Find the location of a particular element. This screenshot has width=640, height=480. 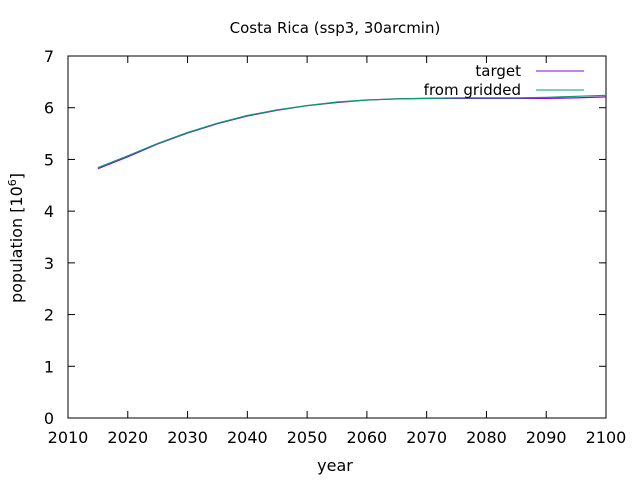

x-tick-label: 2080 is located at coordinates (486, 437).